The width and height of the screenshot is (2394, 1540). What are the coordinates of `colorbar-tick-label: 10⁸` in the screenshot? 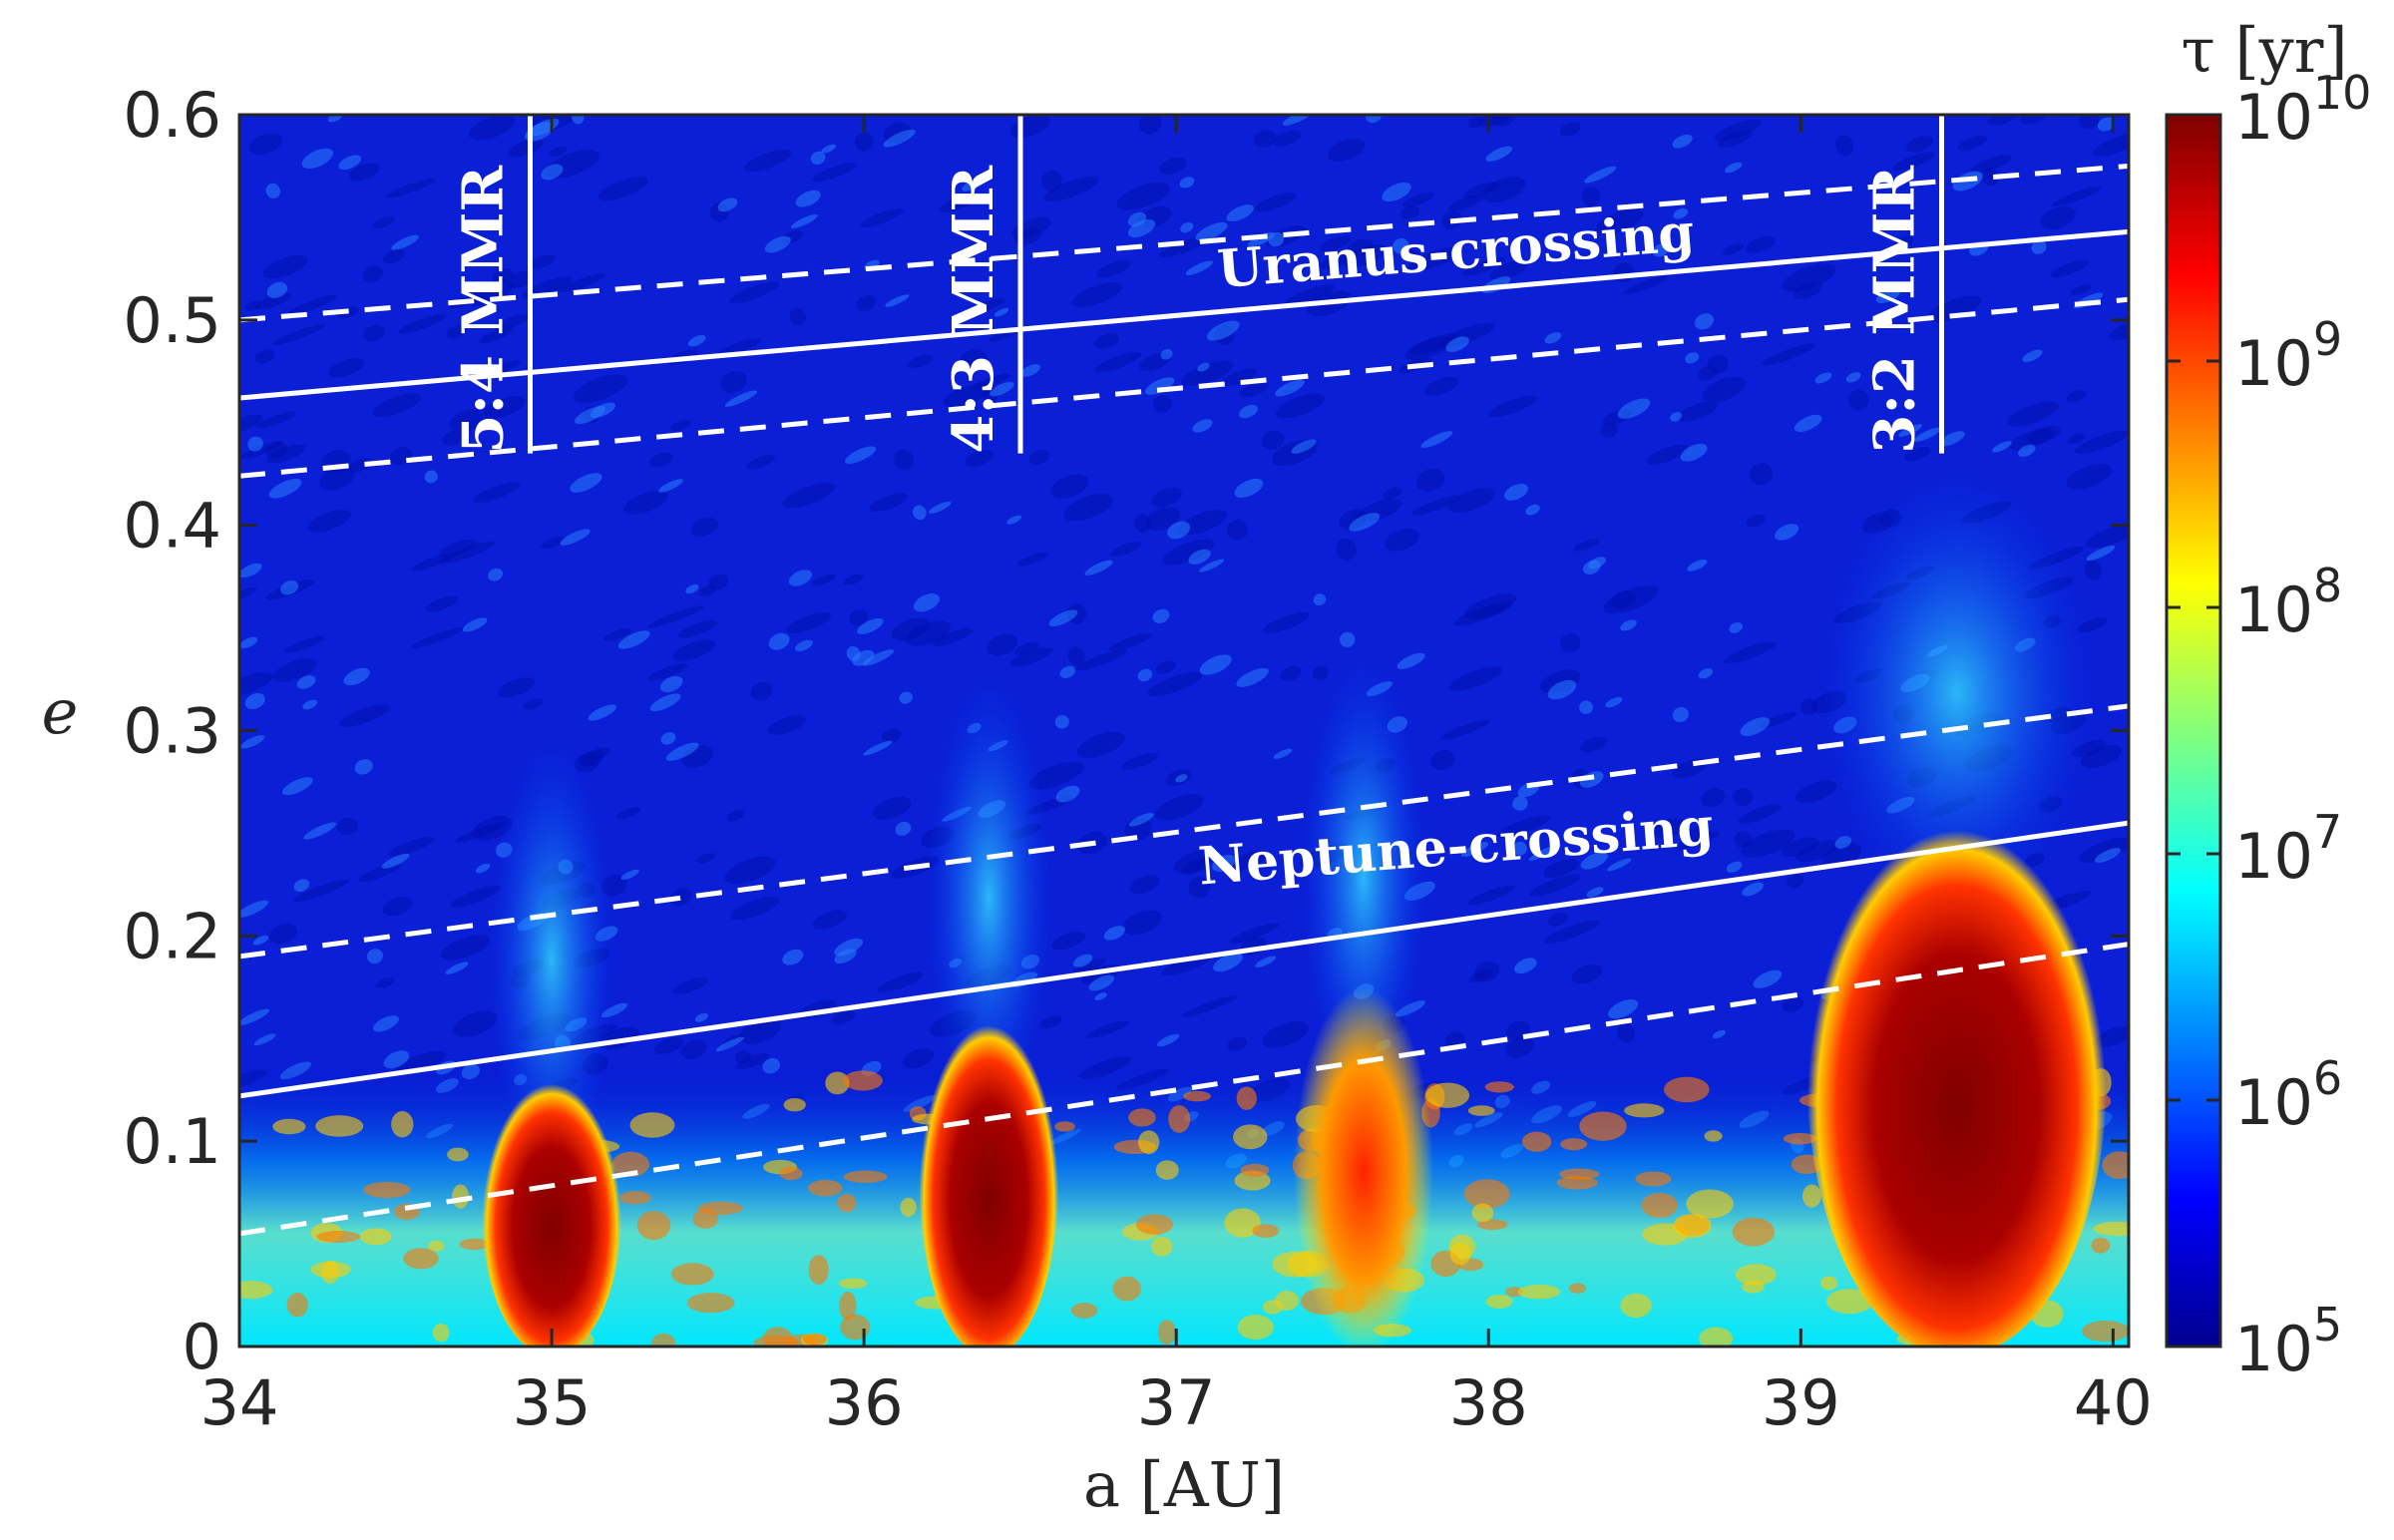 It's located at (2288, 602).